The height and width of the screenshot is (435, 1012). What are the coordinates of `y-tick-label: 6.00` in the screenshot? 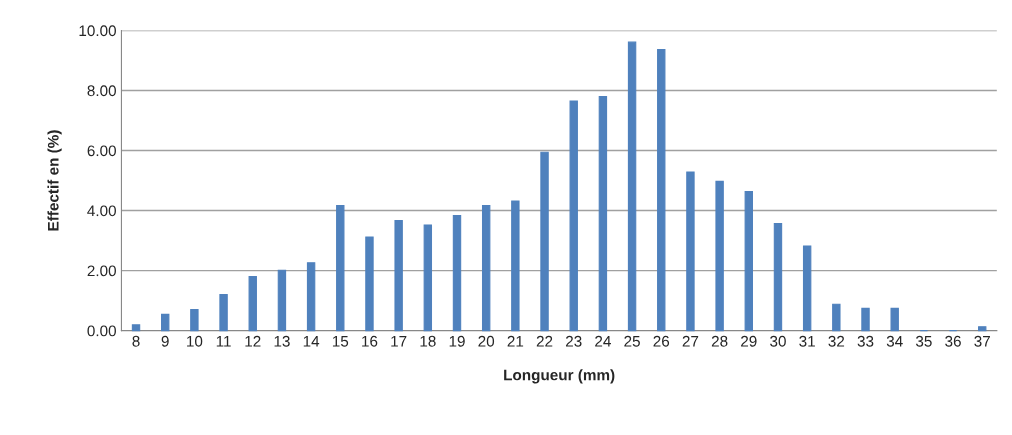 It's located at (101, 151).